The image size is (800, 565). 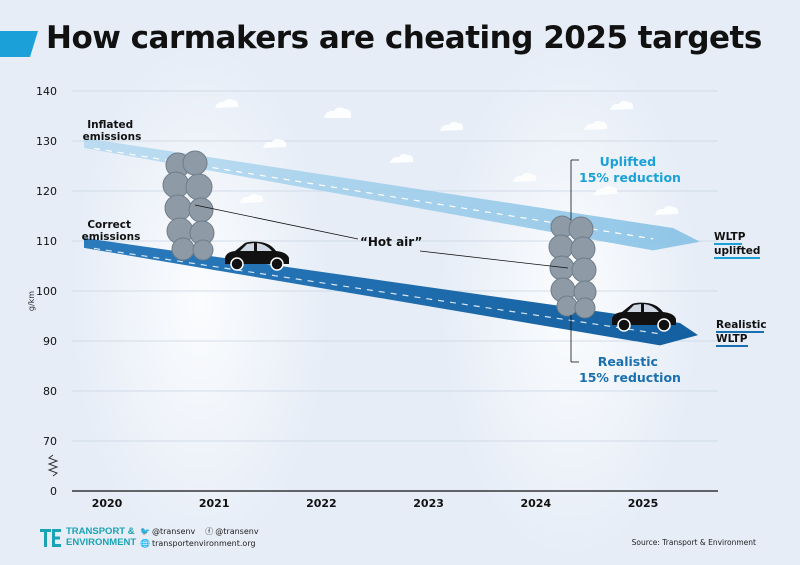 What do you see at coordinates (101, 542) in the screenshot?
I see `brand-line-2: ENVIRONMENT` at bounding box center [101, 542].